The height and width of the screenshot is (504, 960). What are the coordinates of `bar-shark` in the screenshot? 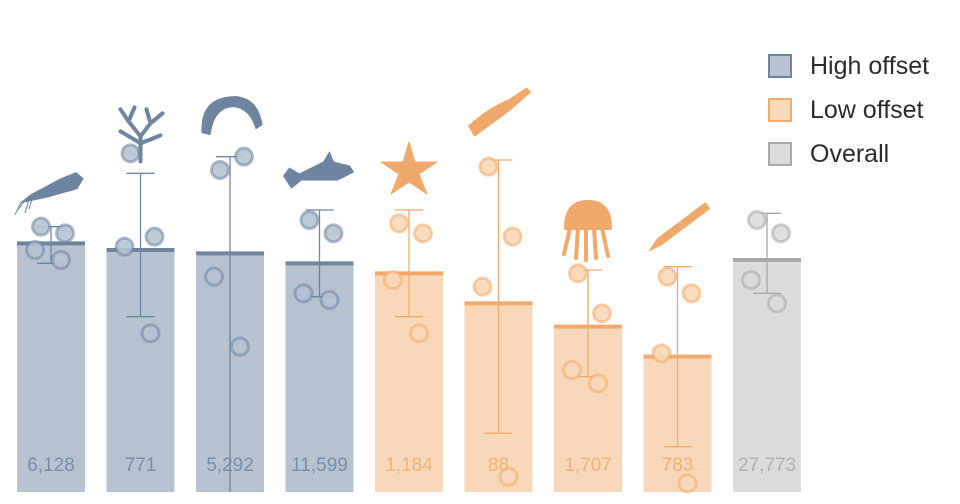 It's located at (319, 377).